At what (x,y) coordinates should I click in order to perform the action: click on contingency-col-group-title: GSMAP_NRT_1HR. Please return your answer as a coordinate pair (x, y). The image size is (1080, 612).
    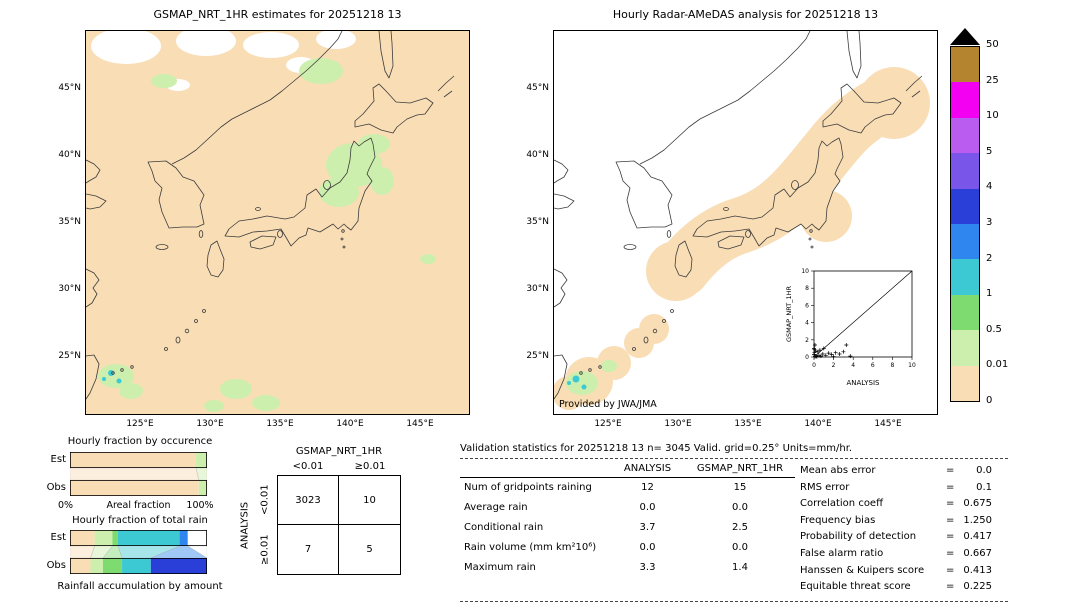
    Looking at the image, I should click on (339, 451).